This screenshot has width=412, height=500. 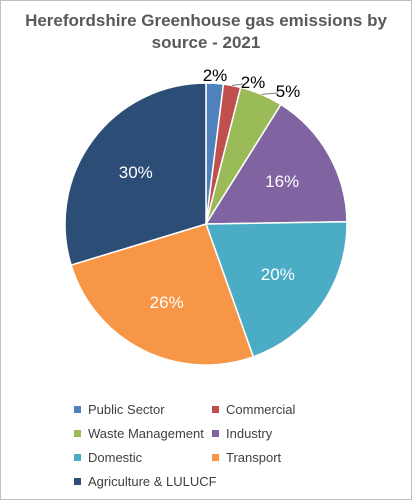 I want to click on slice-label-agriculture-lulucf: 30%, so click(x=136, y=172).